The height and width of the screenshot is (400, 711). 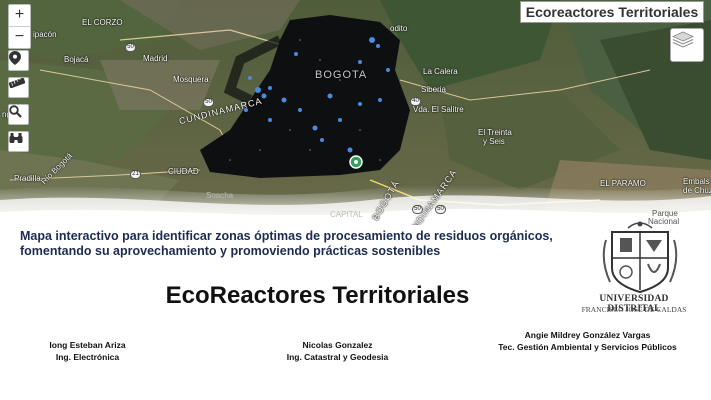 I want to click on location-button, so click(x=18, y=60).